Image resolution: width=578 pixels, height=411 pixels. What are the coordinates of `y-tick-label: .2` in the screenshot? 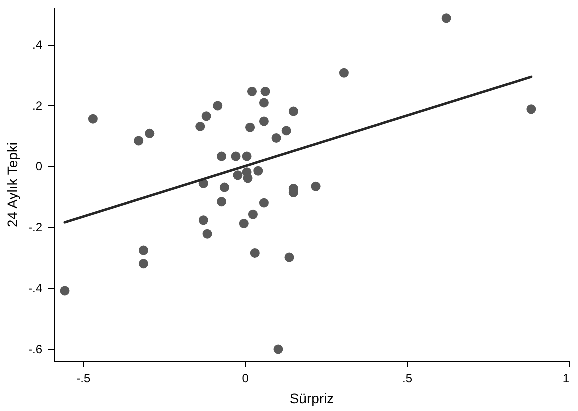 It's located at (37, 105).